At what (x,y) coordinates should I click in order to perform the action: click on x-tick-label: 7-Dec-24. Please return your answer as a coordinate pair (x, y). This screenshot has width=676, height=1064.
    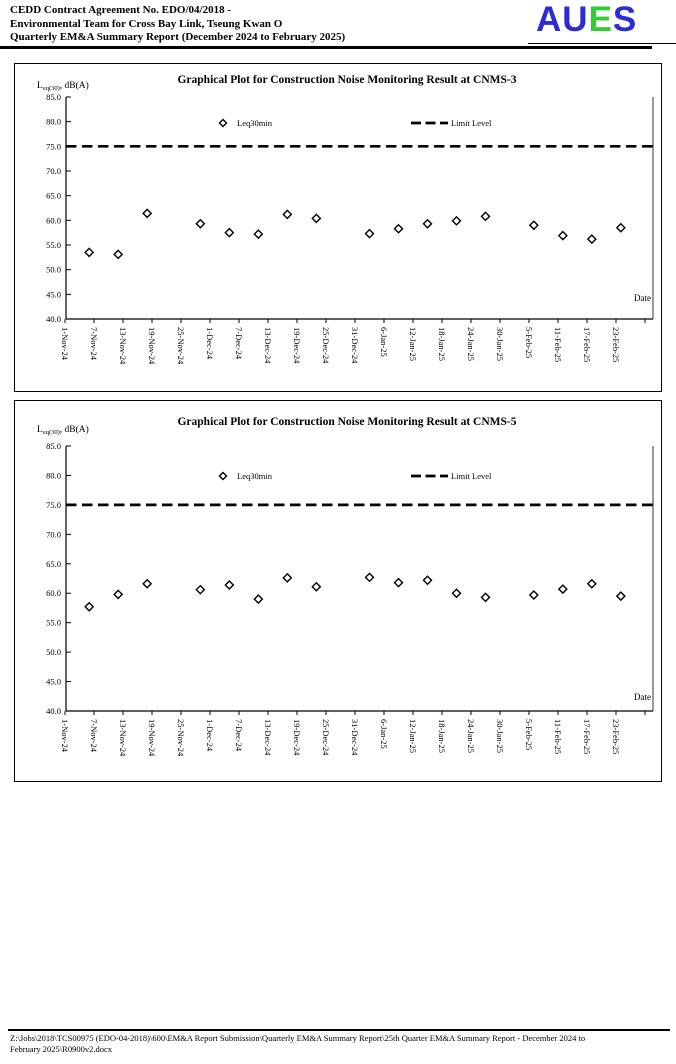
    Looking at the image, I should click on (239, 343).